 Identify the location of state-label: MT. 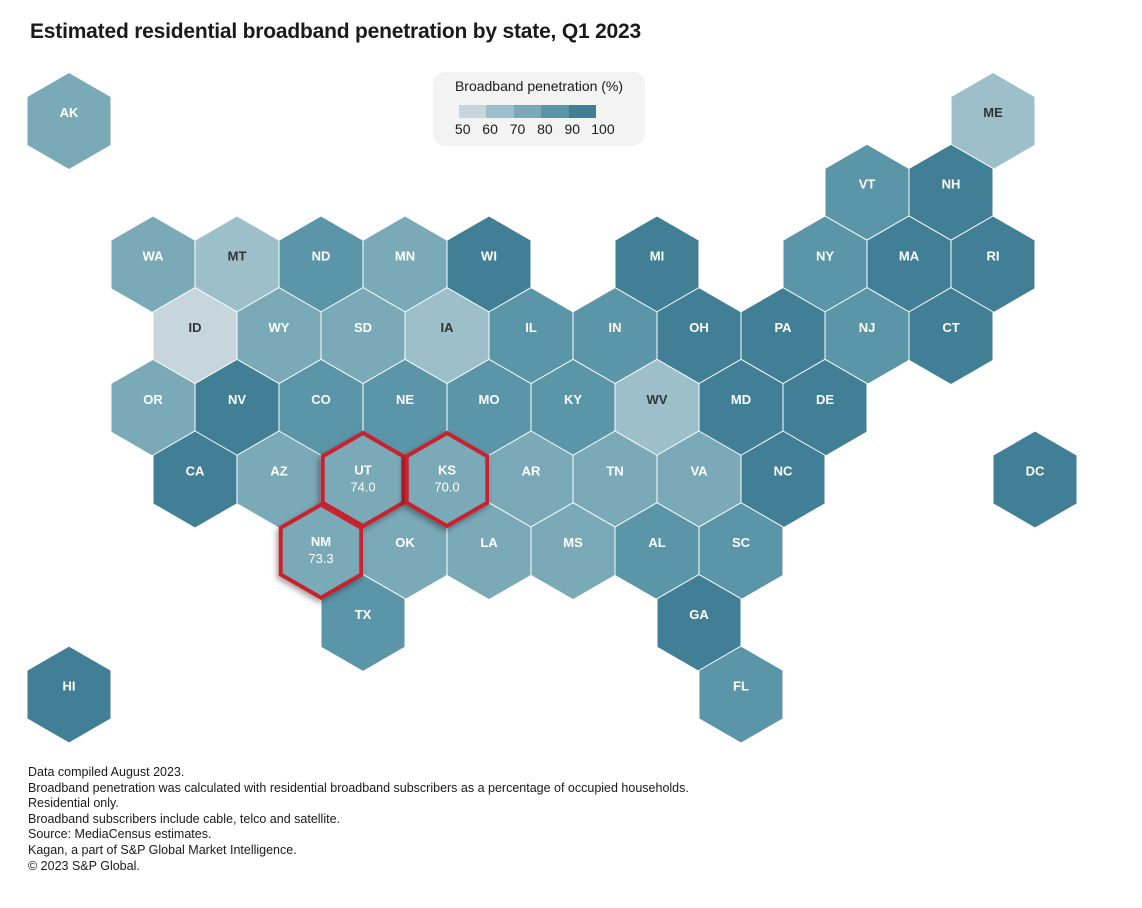
(237, 255).